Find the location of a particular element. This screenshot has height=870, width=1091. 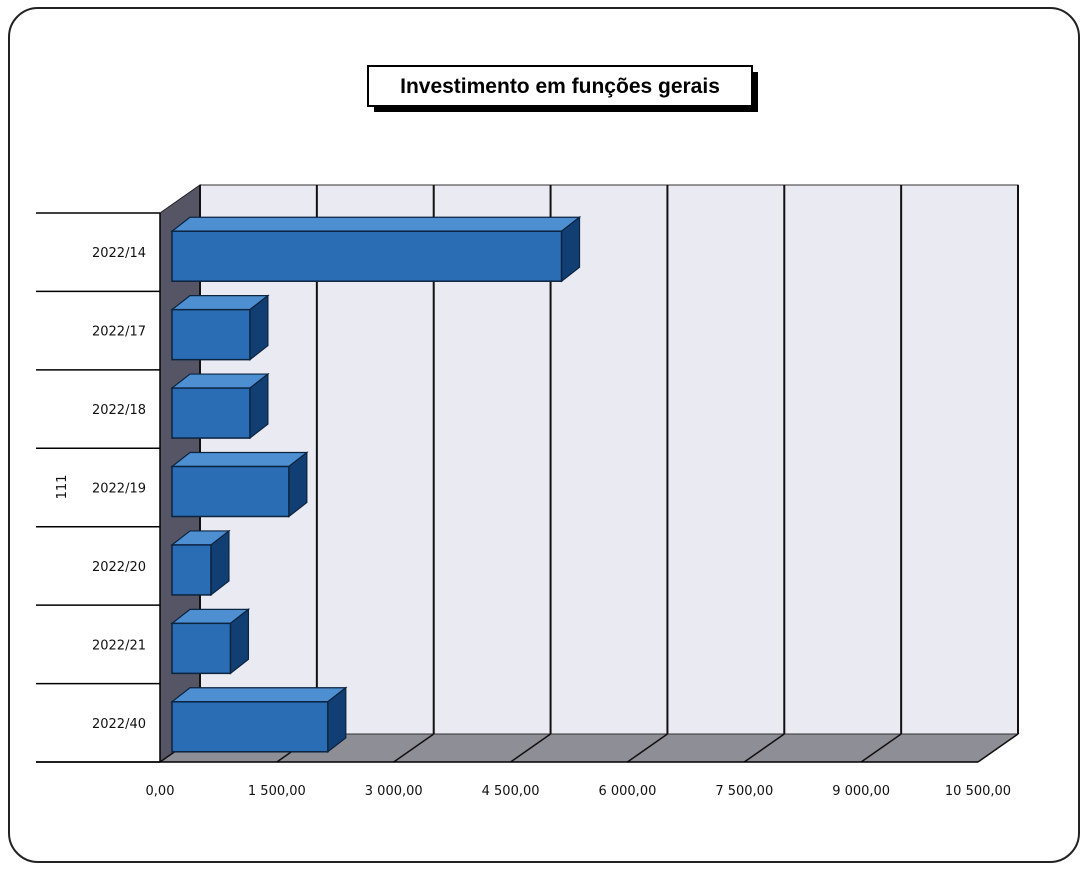

y-tick-label: 2022/19 is located at coordinates (119, 489).